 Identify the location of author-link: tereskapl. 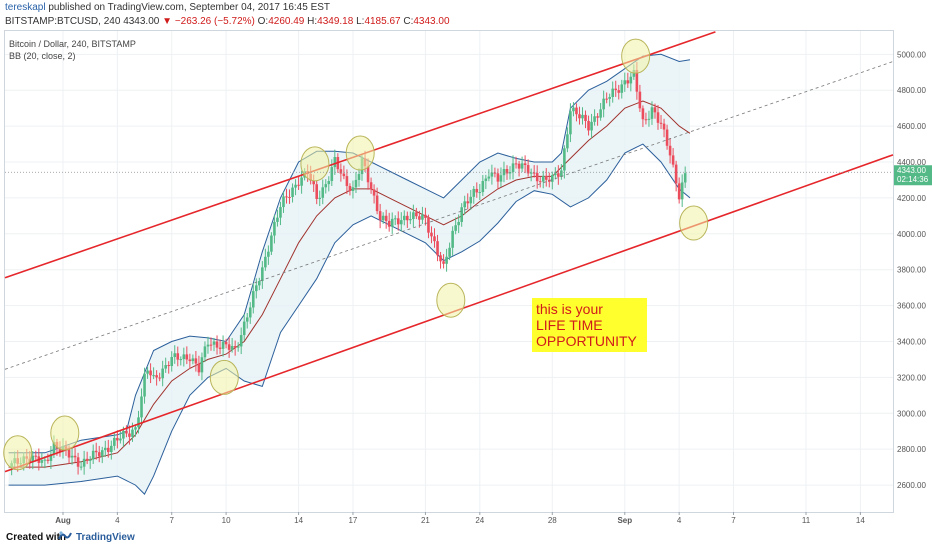
(25, 7).